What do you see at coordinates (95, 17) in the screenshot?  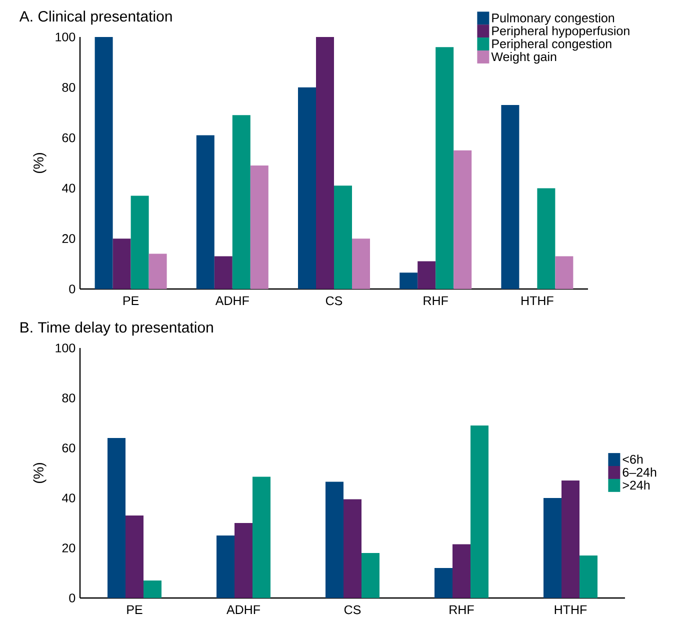 I see `chart-title: A. Clinical presentation` at bounding box center [95, 17].